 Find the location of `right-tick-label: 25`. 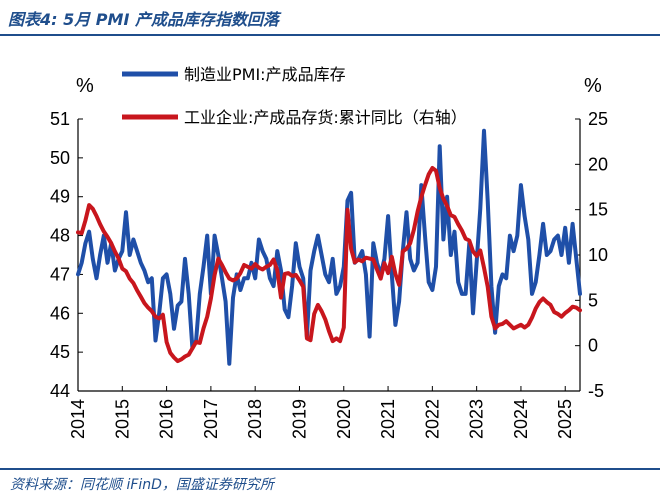

right-tick-label: 25 is located at coordinates (598, 119).